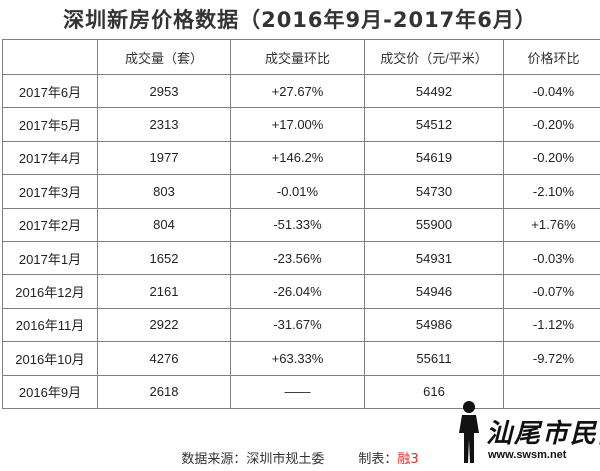  I want to click on month-cell: 2016年11月, so click(50, 325).